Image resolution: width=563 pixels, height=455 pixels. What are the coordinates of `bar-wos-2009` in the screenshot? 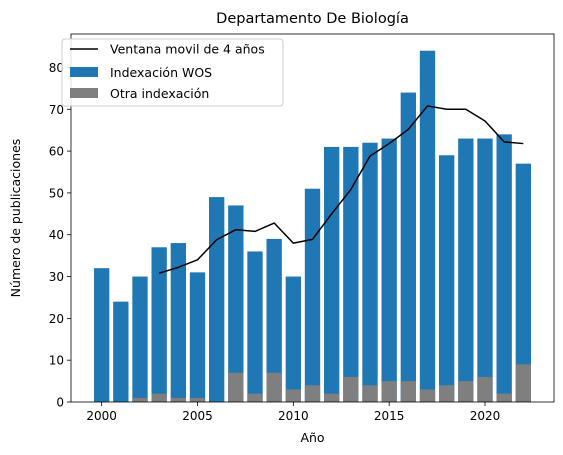 It's located at (274, 320).